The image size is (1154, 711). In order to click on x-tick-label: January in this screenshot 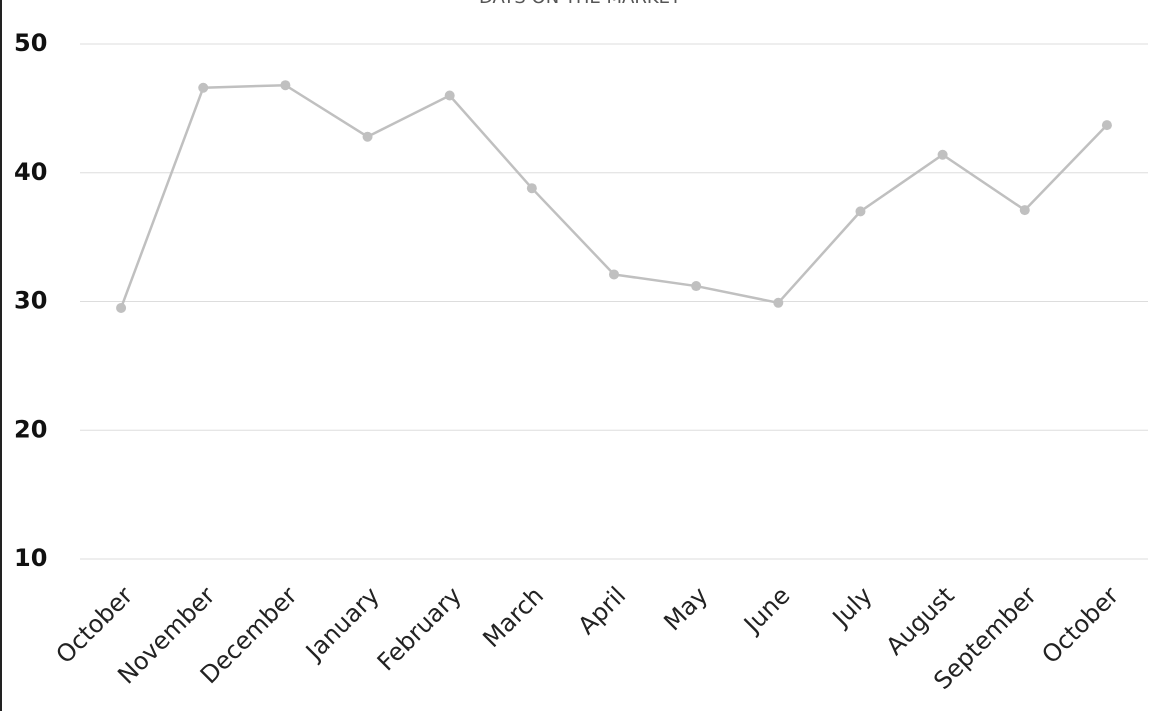, I will do `click(342, 624)`.